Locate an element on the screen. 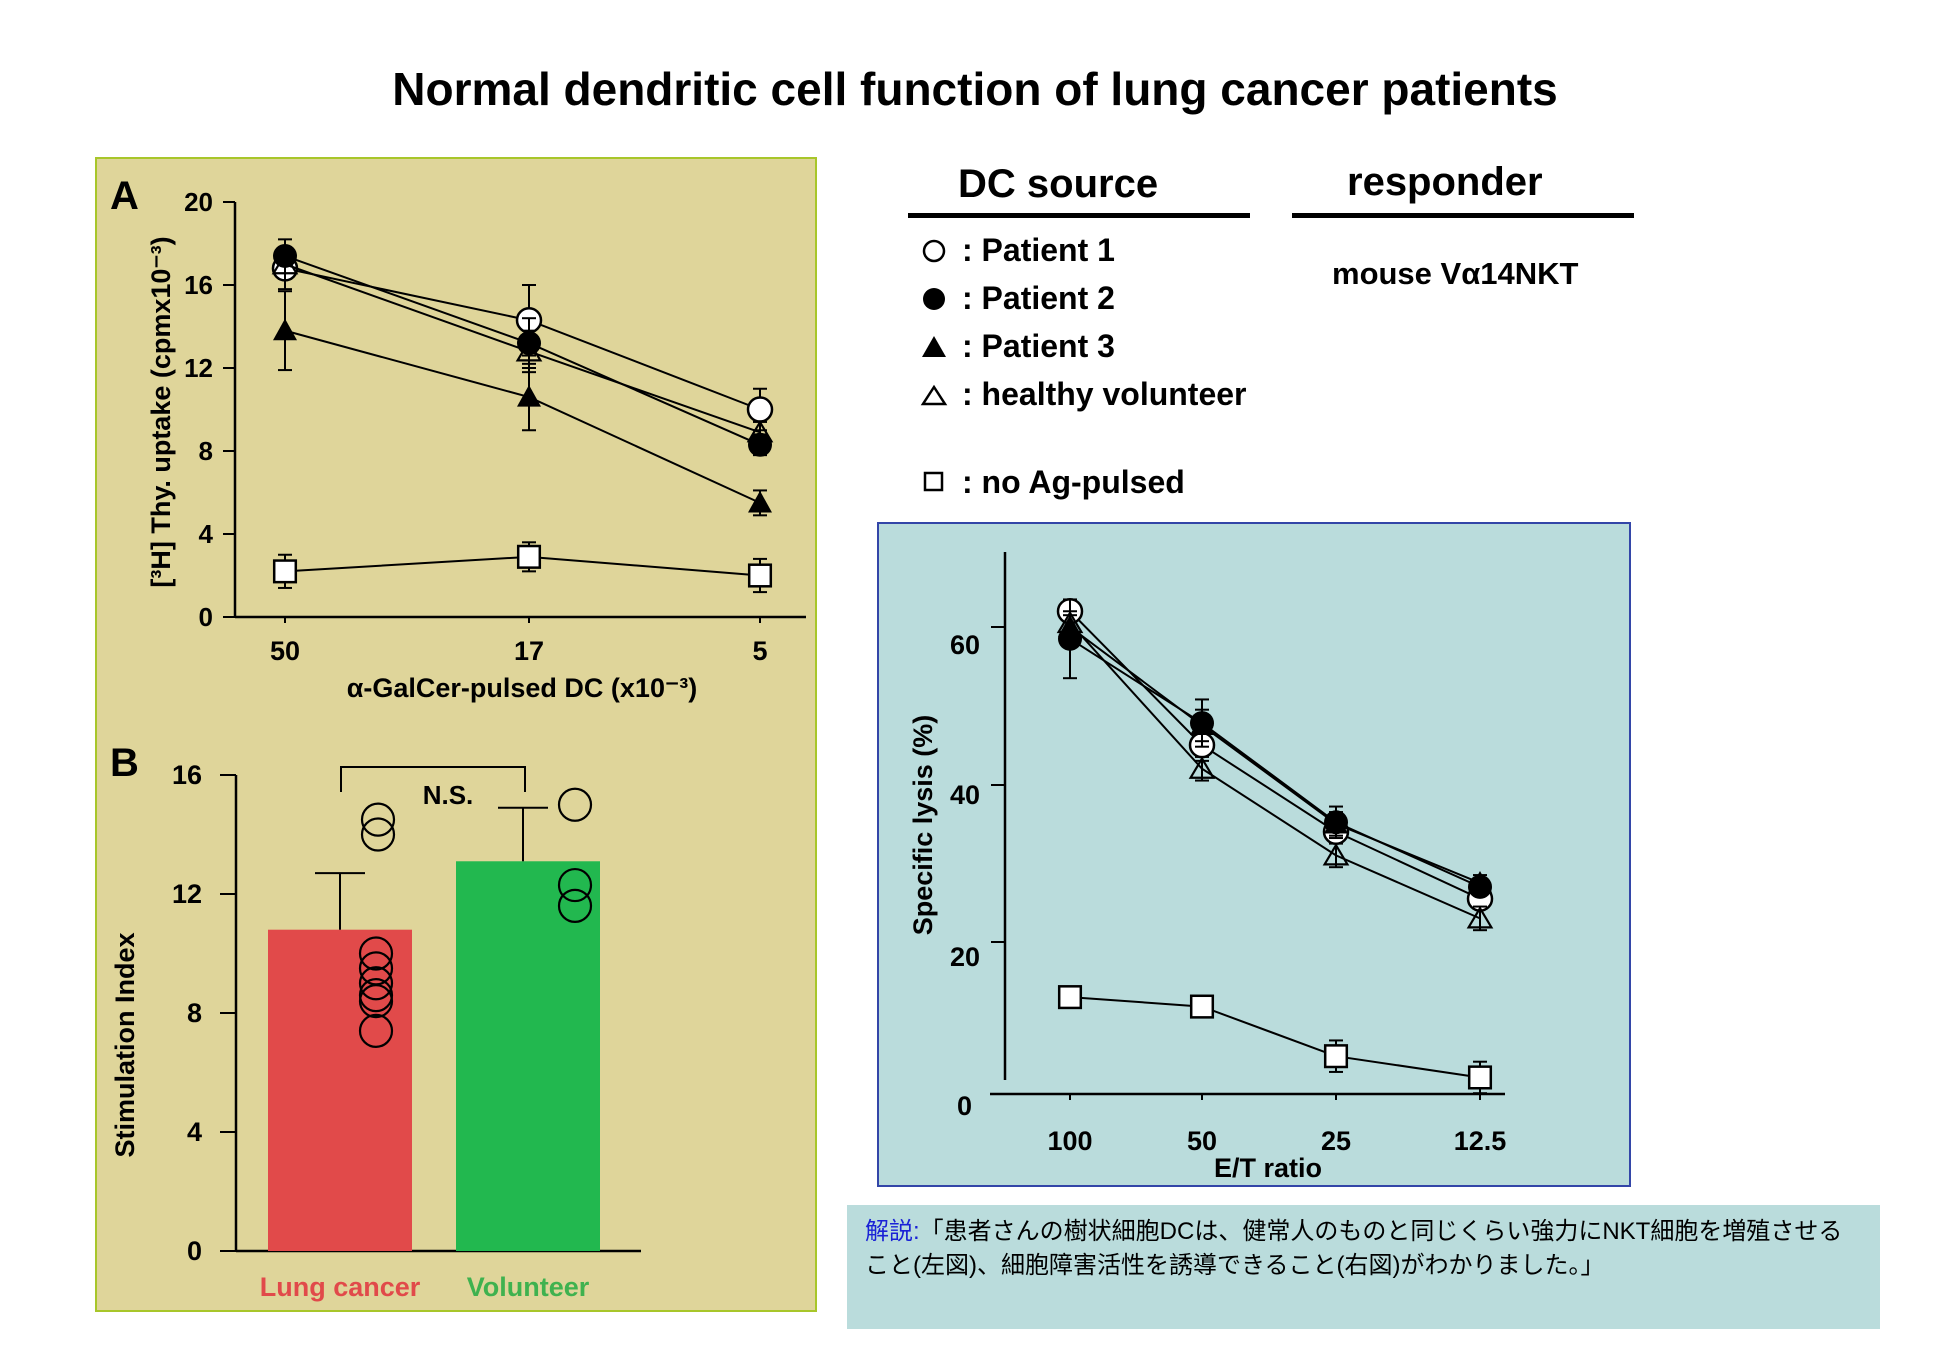 The width and height of the screenshot is (1950, 1350). open-square-icon is located at coordinates (933, 481).